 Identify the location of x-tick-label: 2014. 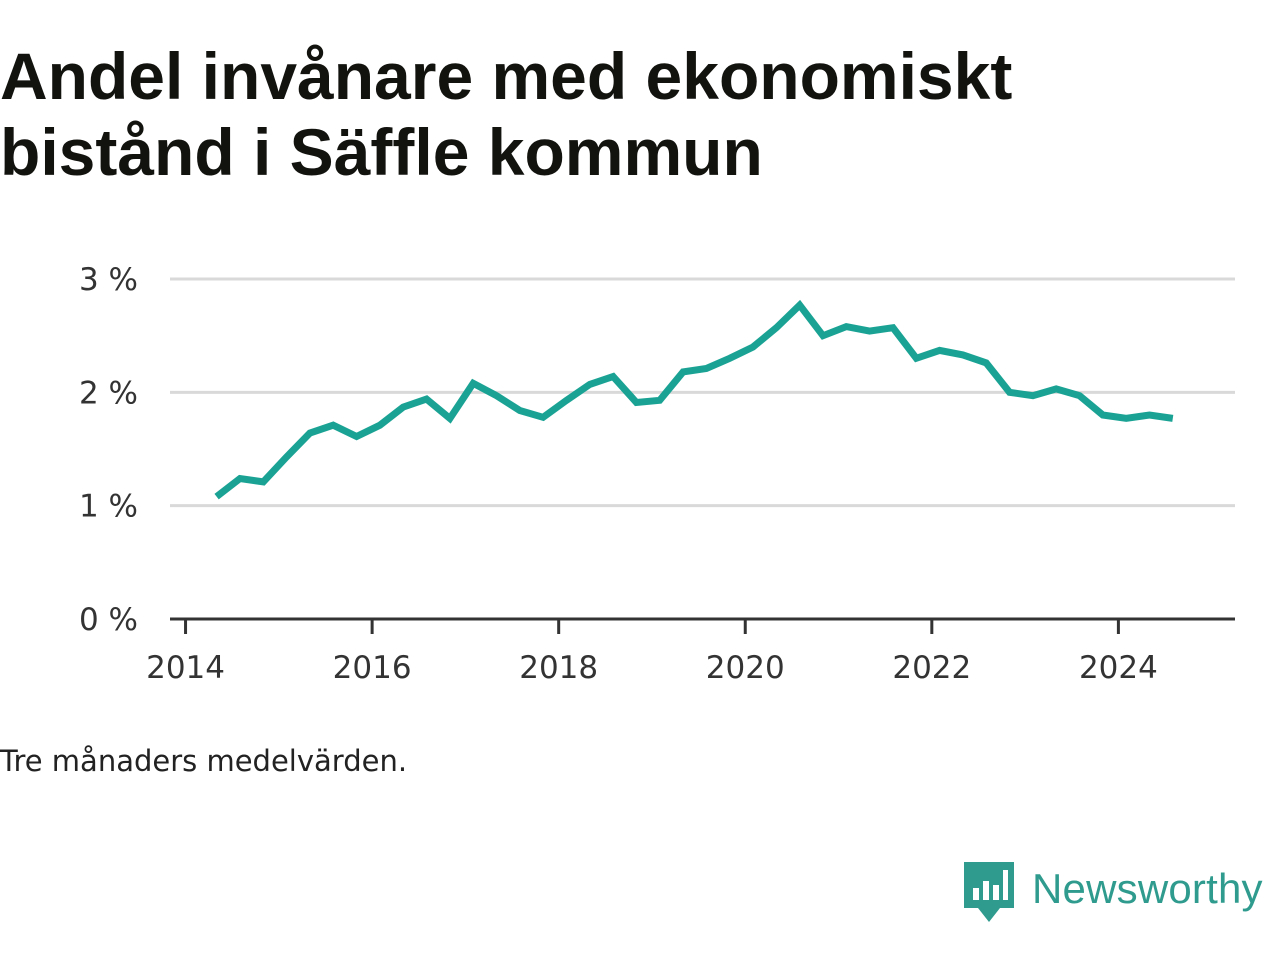
(185, 668).